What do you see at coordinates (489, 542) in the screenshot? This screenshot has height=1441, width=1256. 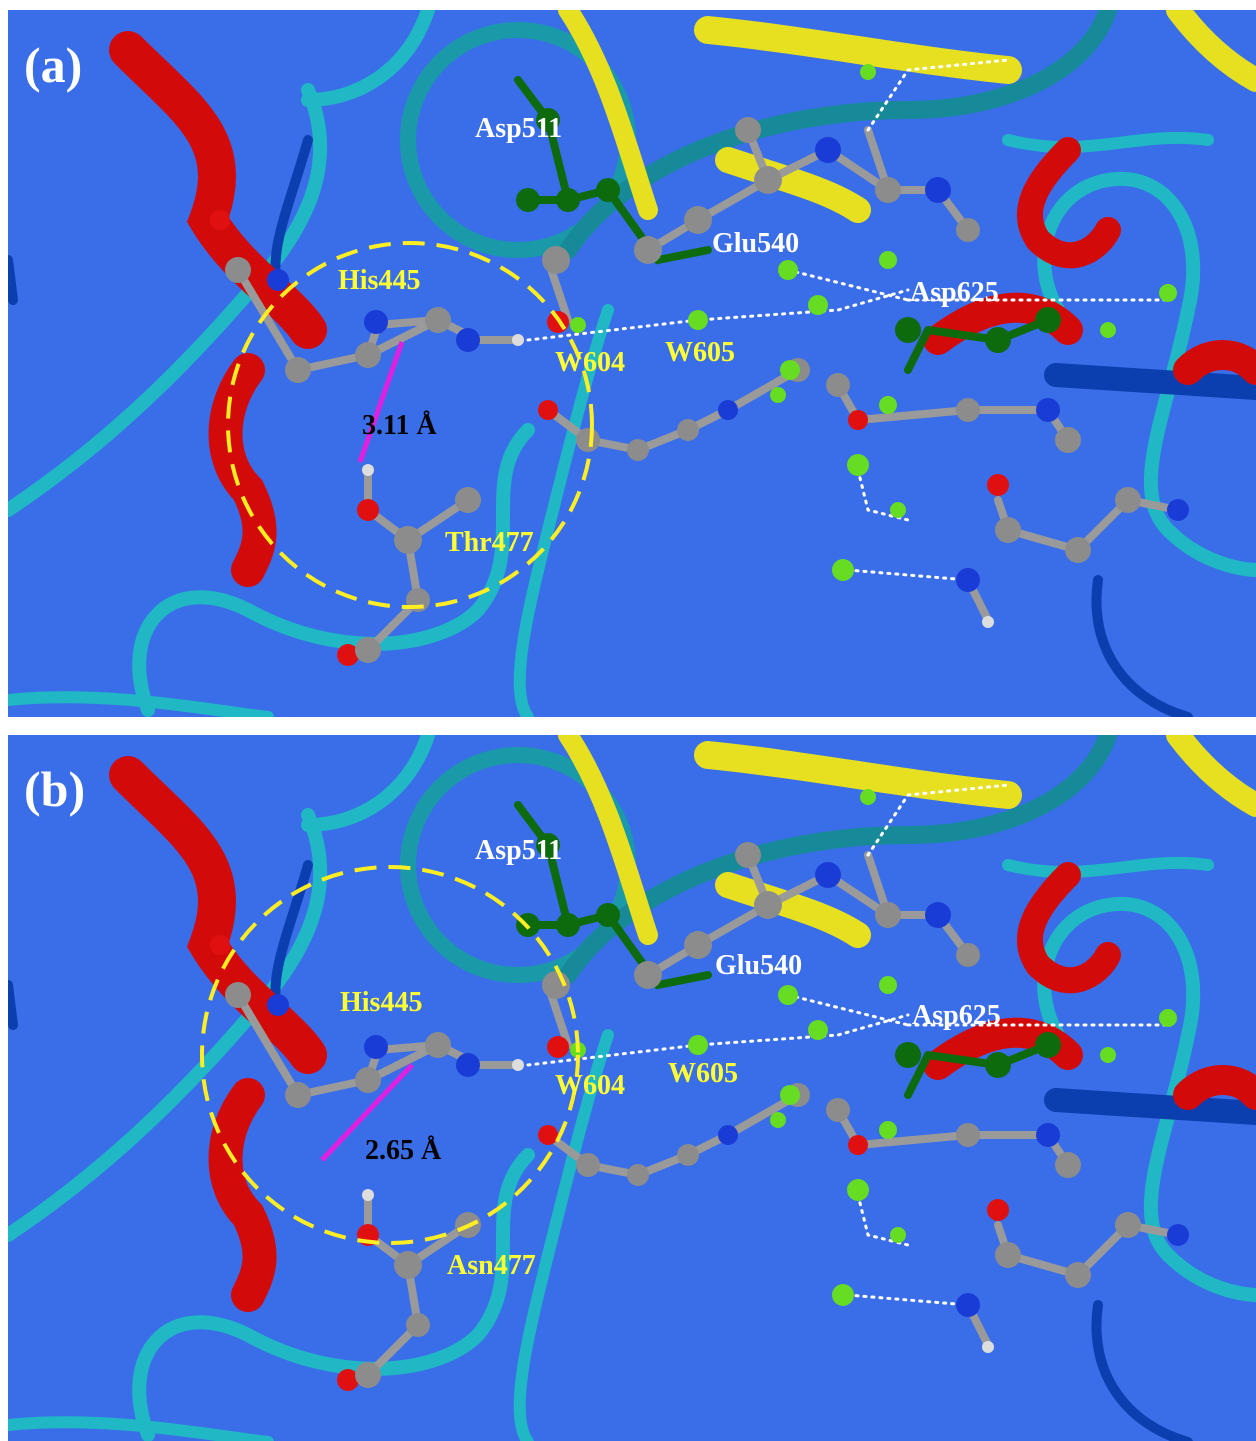 I see `residue-label: Thr477` at bounding box center [489, 542].